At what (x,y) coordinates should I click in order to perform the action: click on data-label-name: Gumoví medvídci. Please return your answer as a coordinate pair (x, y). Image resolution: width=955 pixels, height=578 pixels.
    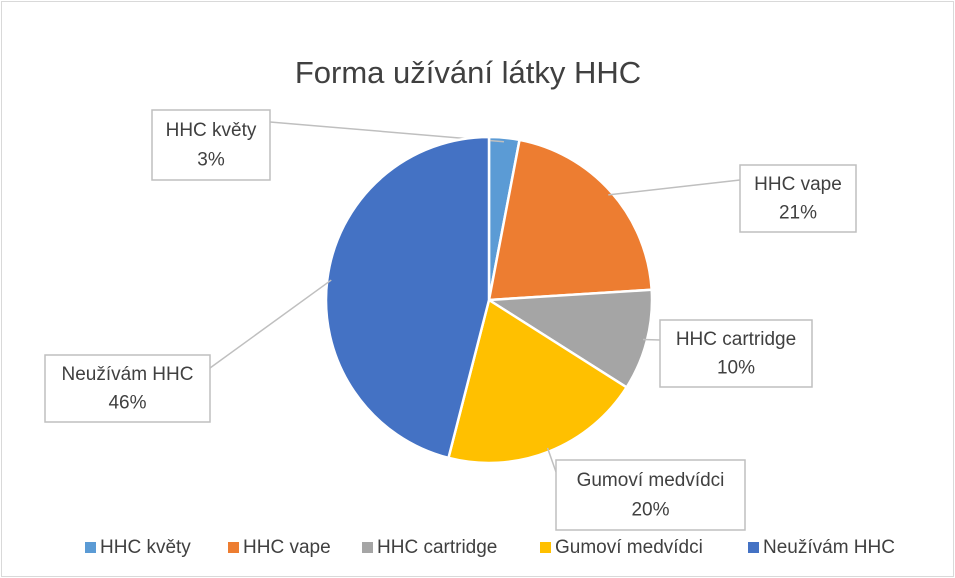
    Looking at the image, I should click on (651, 480).